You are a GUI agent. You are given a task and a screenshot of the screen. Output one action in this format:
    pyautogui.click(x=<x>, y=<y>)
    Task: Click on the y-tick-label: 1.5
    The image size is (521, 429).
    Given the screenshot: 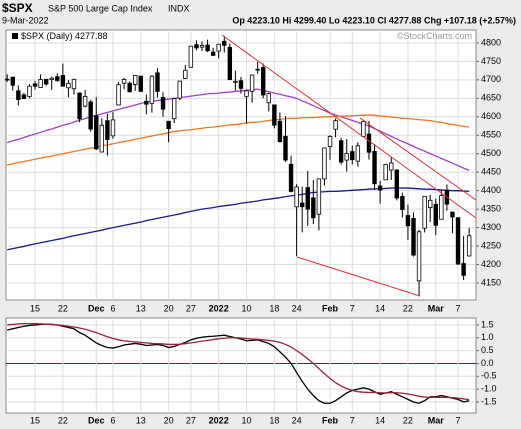 What is the action you would take?
    pyautogui.click(x=487, y=324)
    